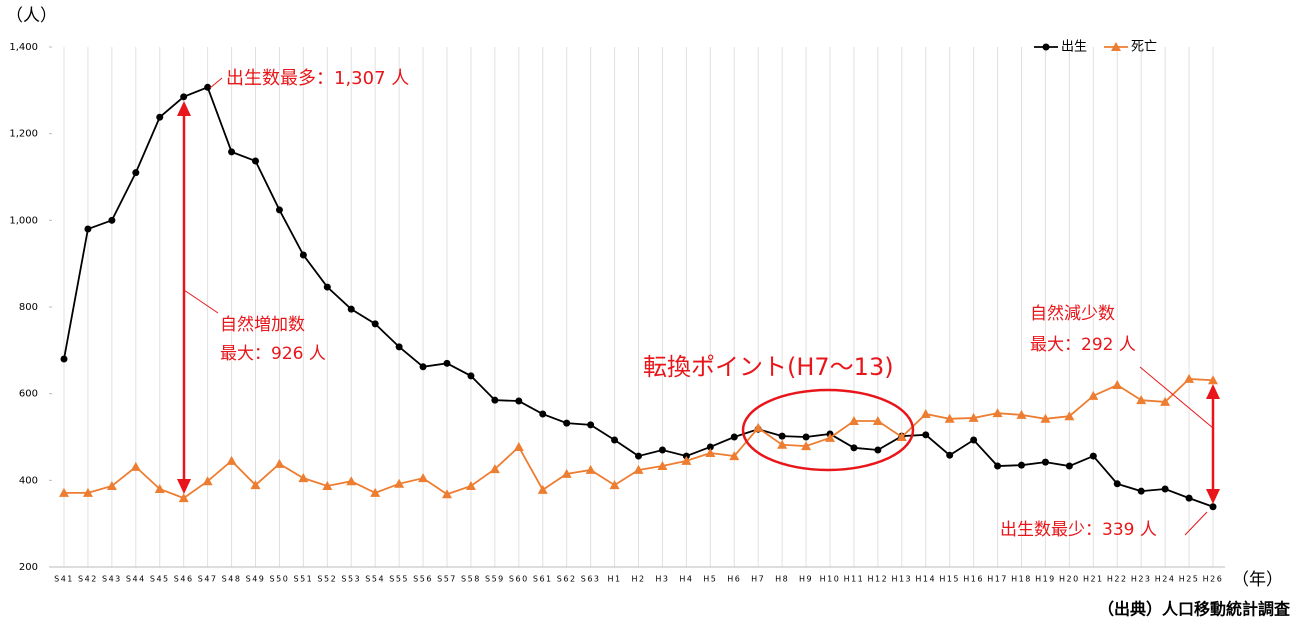  What do you see at coordinates (317, 78) in the screenshot?
I see `annotation: 出生数最多：1,307 人` at bounding box center [317, 78].